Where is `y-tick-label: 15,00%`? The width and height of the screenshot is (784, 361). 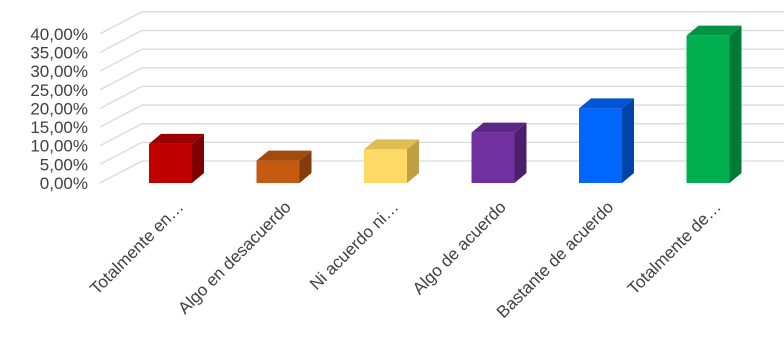 y-tick-label: 15,00% is located at coordinates (59, 127).